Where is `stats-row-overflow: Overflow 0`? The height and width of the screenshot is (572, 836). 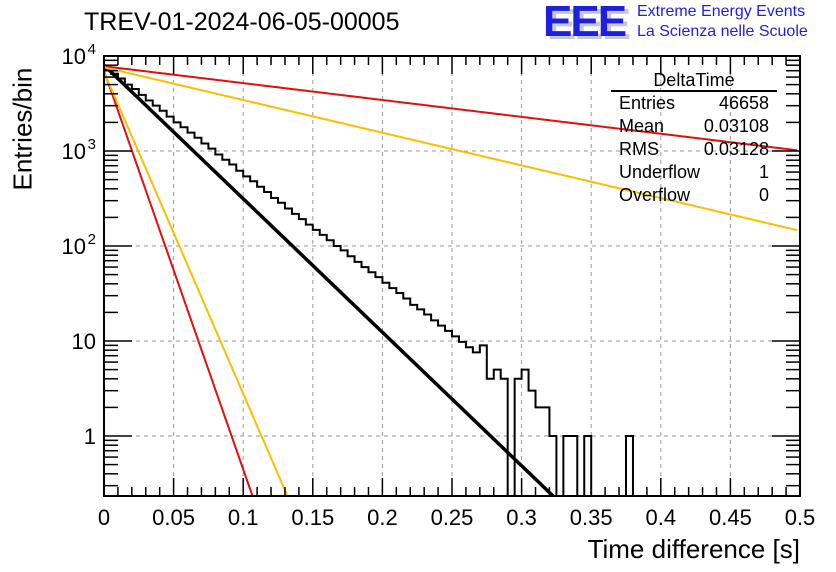 stats-row-overflow: Overflow 0 is located at coordinates (694, 195).